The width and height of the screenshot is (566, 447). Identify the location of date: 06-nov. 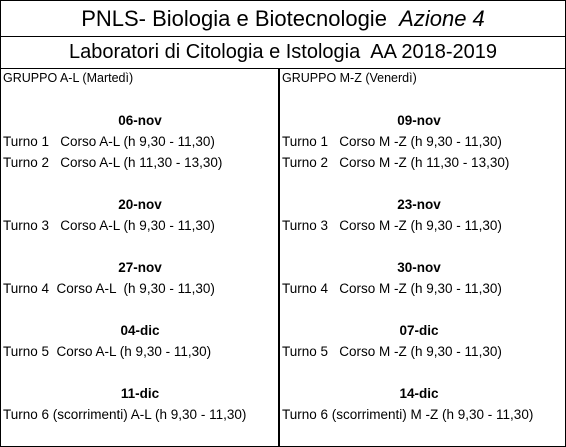
(140, 120).